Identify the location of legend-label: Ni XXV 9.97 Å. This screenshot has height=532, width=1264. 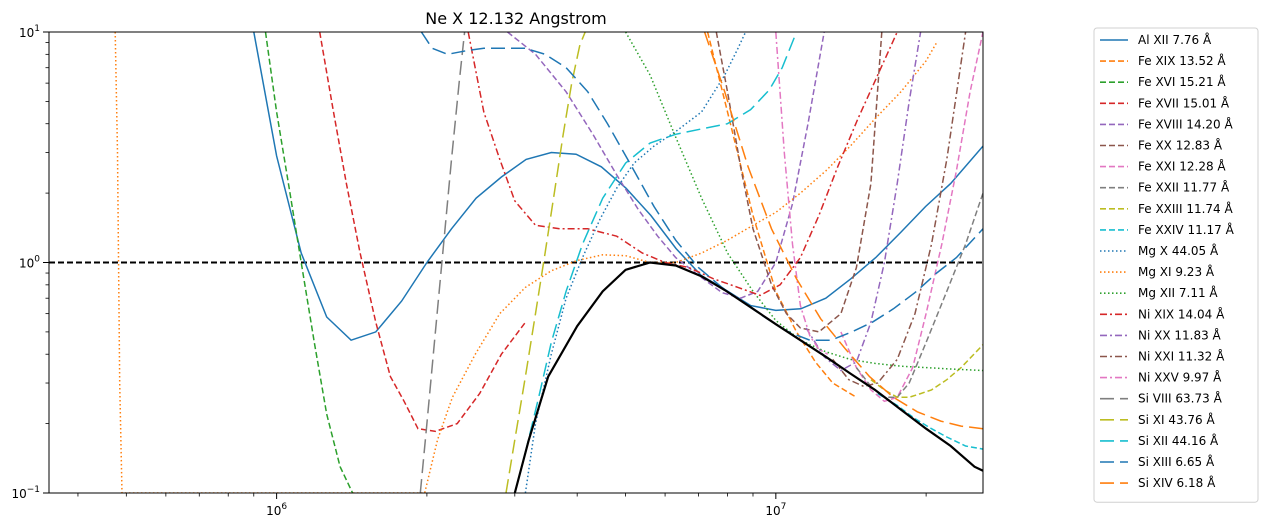
(1180, 377).